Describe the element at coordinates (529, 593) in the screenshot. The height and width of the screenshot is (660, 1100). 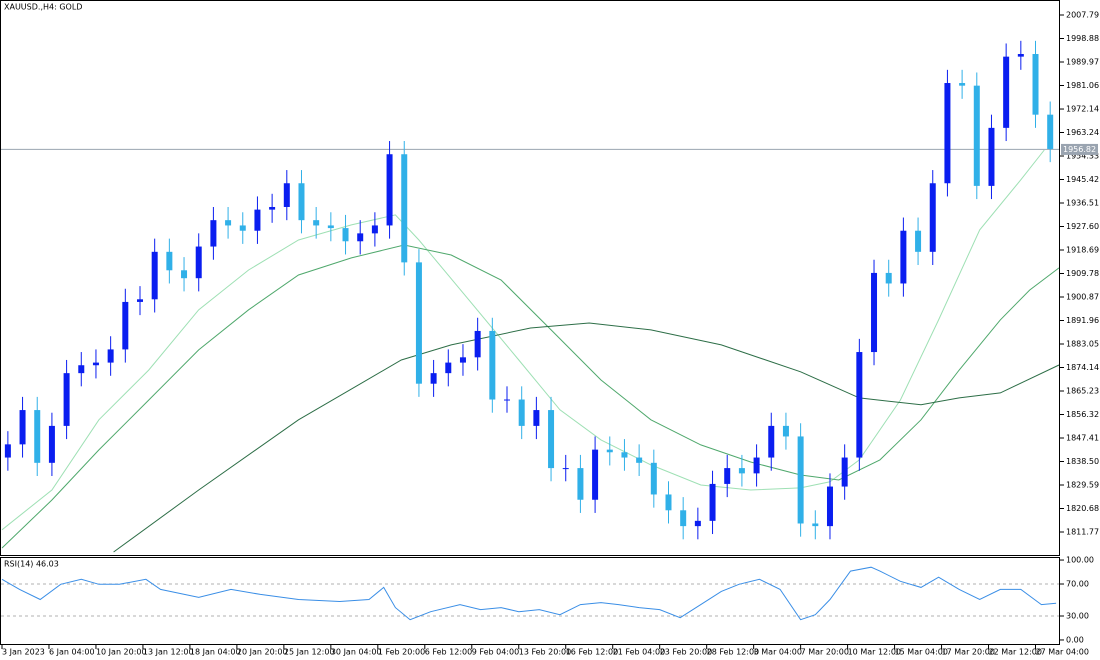
I see `rsi-line` at that location.